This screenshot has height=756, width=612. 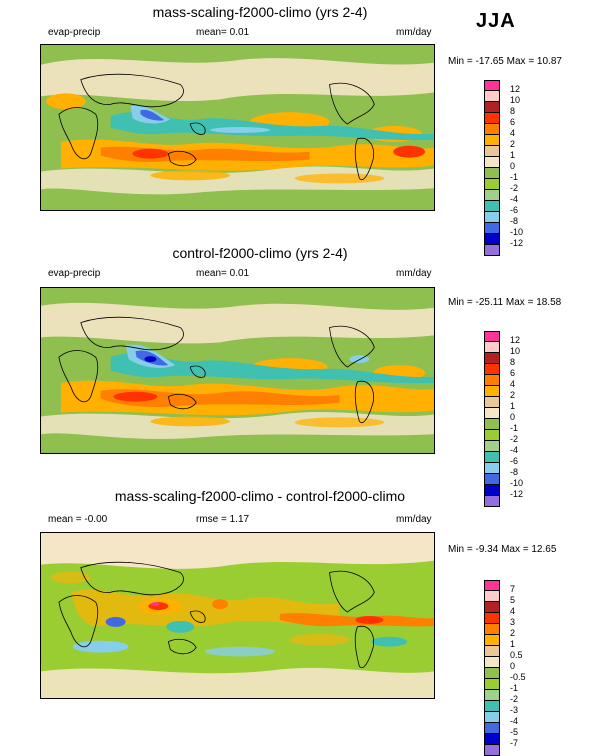 What do you see at coordinates (514, 732) in the screenshot?
I see `legend-label: -5` at bounding box center [514, 732].